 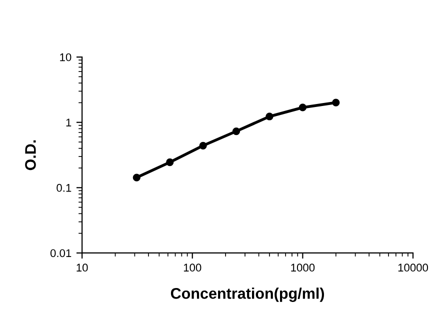 I want to click on y-tick-label: 0.01, so click(x=61, y=253).